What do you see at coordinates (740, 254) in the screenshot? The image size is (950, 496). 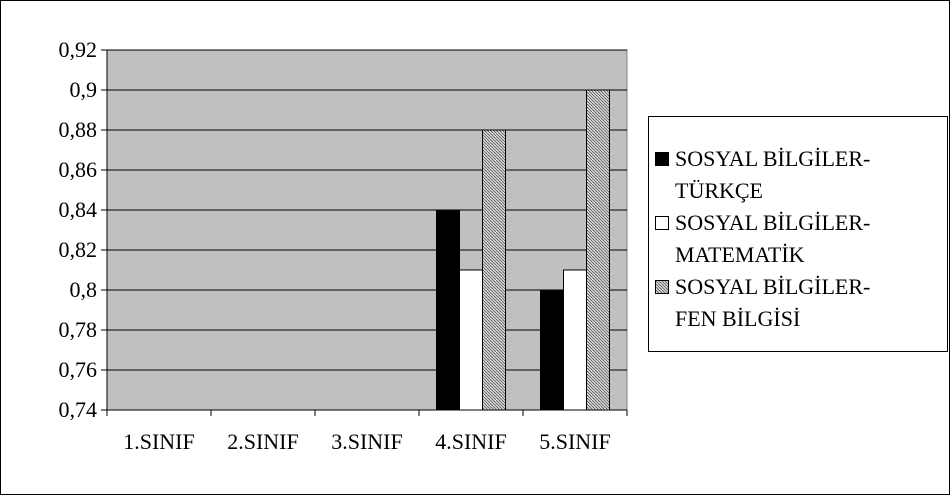 I see `legend-label-line2: MATEMATİK` at bounding box center [740, 254].